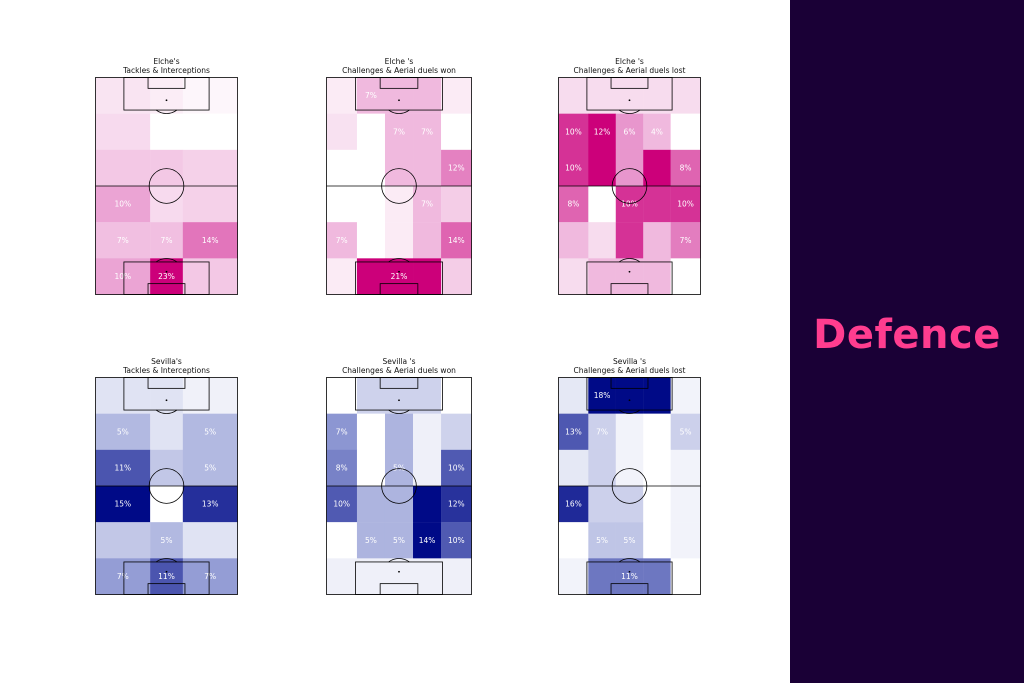 The image size is (1024, 683). What do you see at coordinates (399, 70) in the screenshot?
I see `chart-title-line2: Challenges & Aerial duels won` at bounding box center [399, 70].